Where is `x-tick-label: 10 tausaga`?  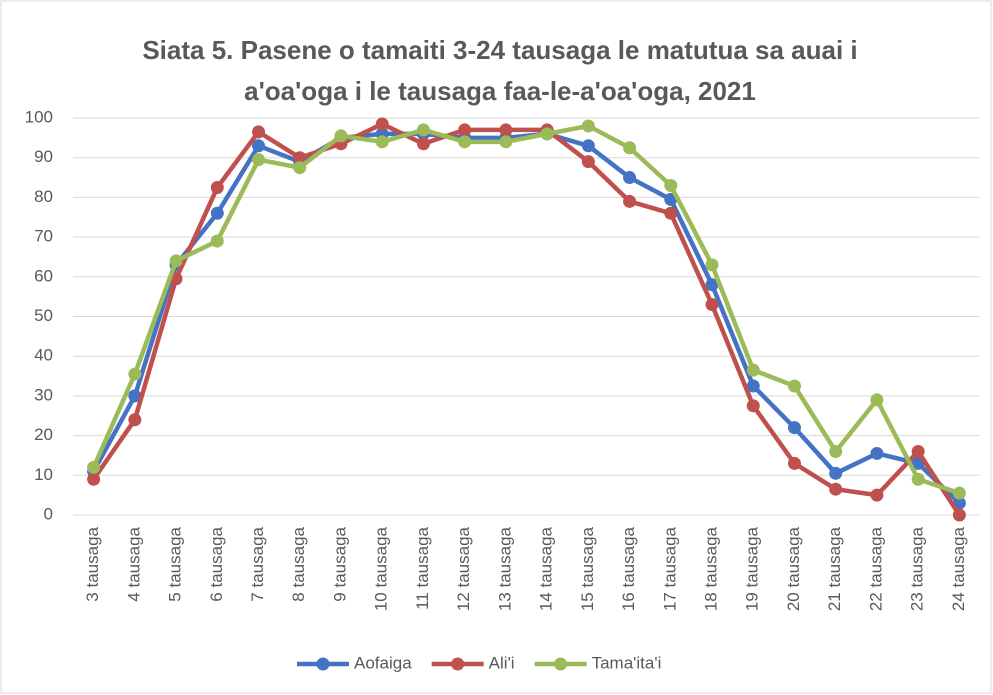 x-tick-label: 10 tausaga is located at coordinates (381, 568).